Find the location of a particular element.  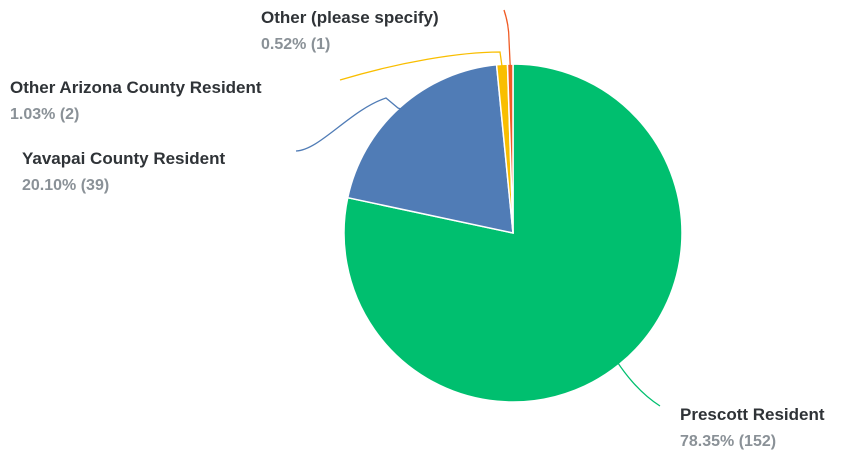

leader-line-prescott-resident is located at coordinates (638, 383).